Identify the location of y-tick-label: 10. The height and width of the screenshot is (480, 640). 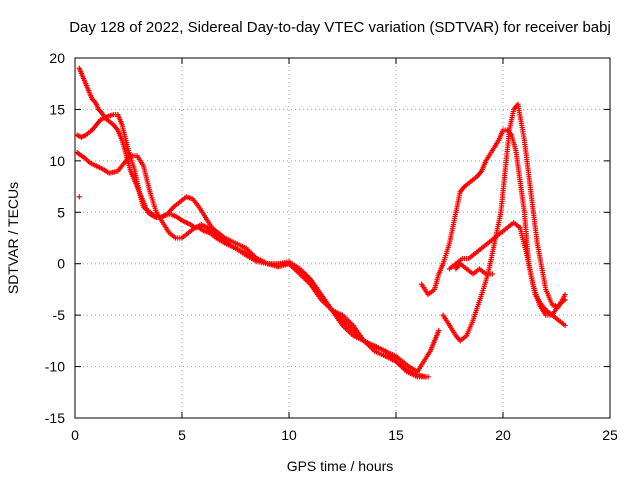
(57, 161).